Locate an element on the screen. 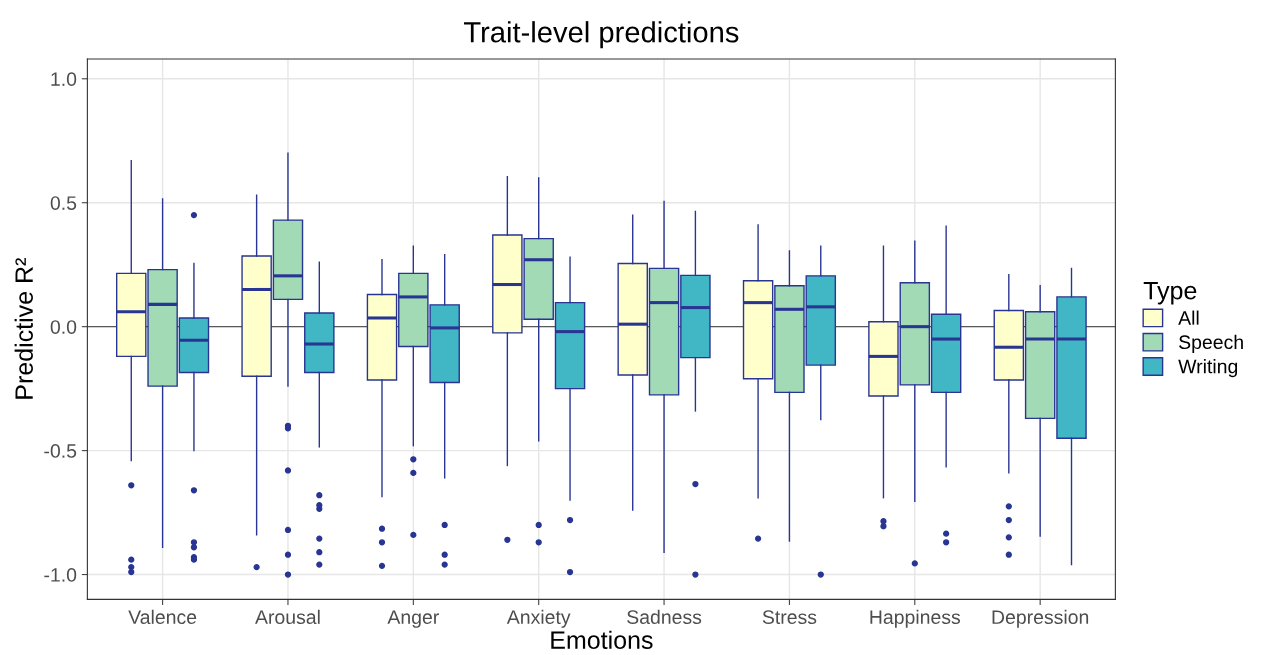  x-tick-label: Arousal is located at coordinates (287, 617).